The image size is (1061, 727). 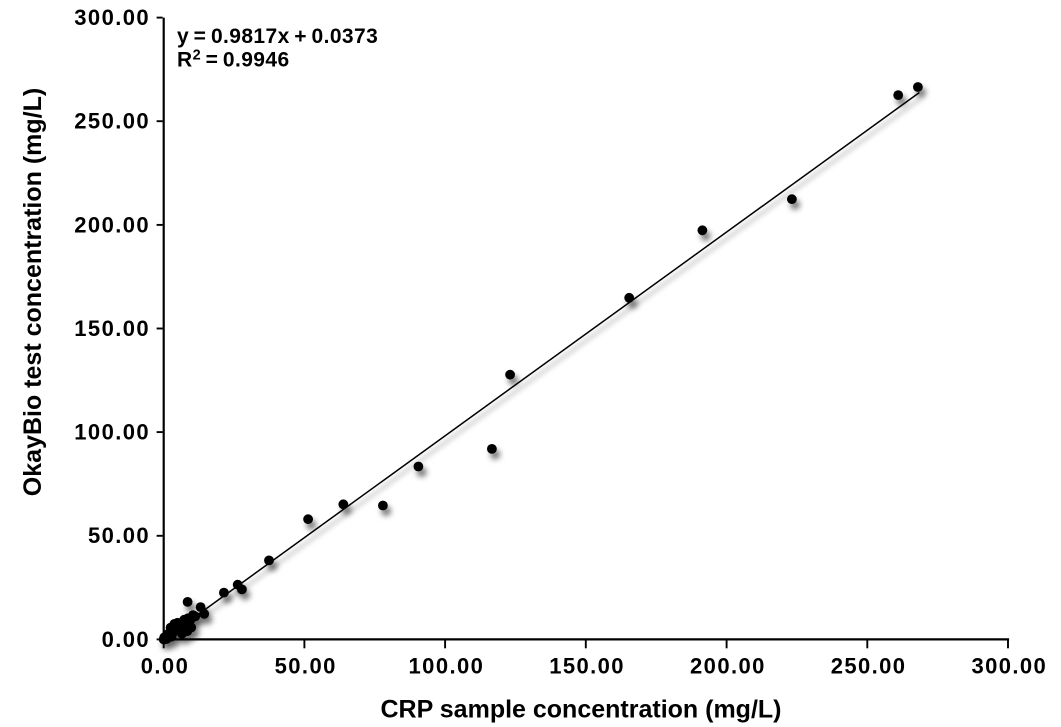 I want to click on svg-text: y = 0.9817x + 0.0373, so click(x=277, y=36).